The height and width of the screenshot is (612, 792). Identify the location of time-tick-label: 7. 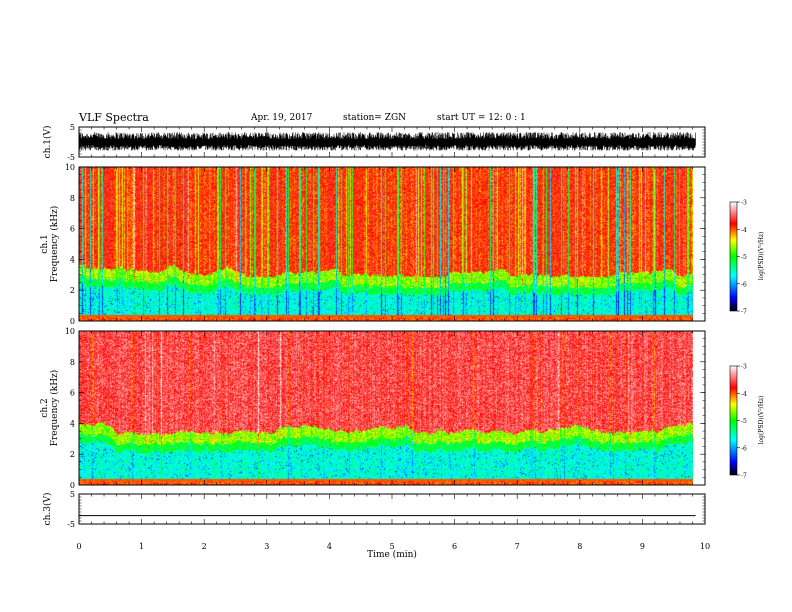
(517, 546).